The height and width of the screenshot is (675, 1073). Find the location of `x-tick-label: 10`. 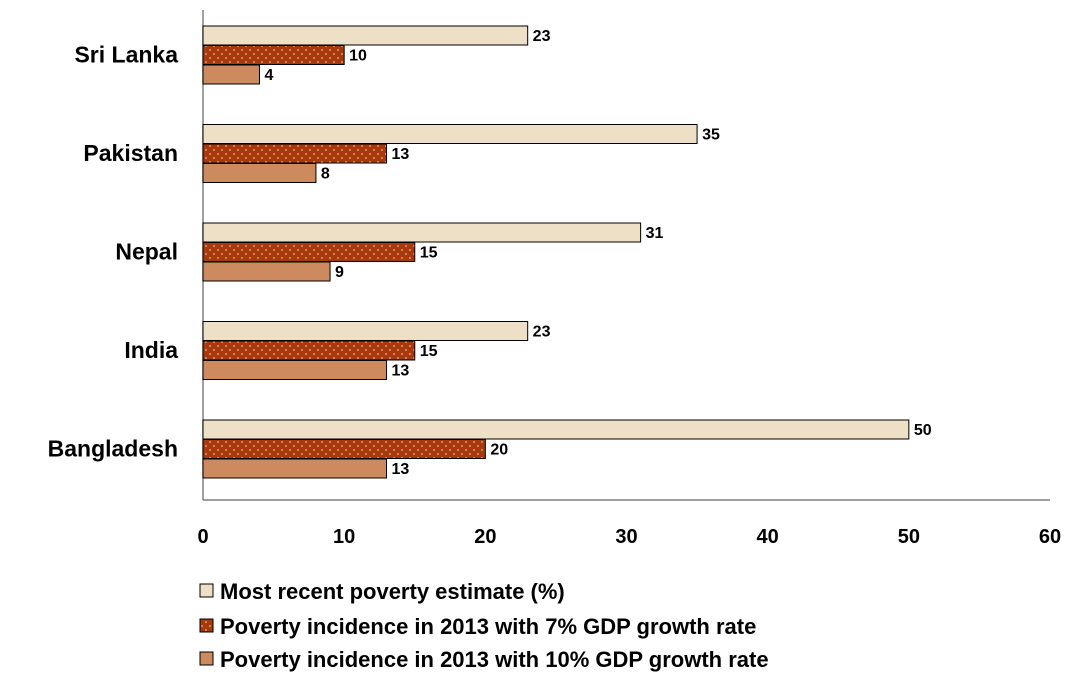

x-tick-label: 10 is located at coordinates (344, 537).